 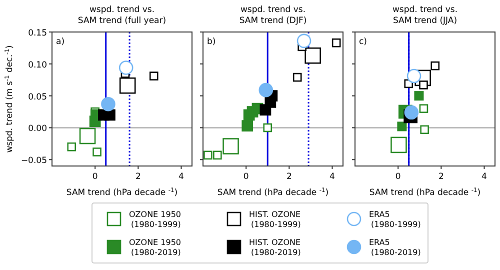 What do you see at coordinates (60, 42) in the screenshot?
I see `annotation: a)` at bounding box center [60, 42].